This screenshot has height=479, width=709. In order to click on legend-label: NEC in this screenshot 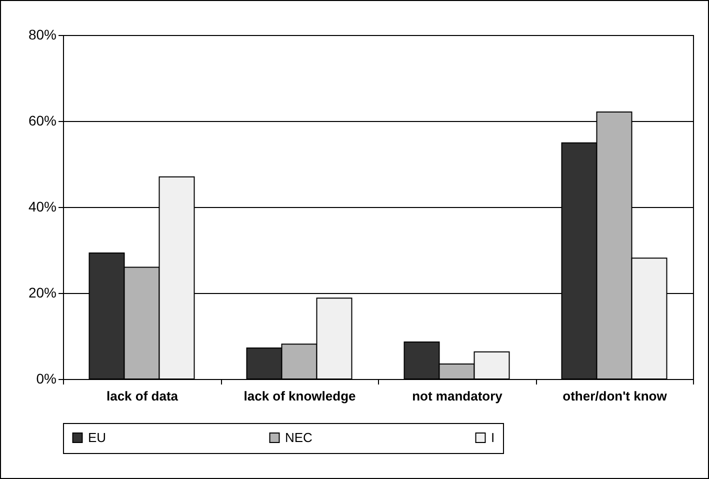, I will do `click(298, 437)`.